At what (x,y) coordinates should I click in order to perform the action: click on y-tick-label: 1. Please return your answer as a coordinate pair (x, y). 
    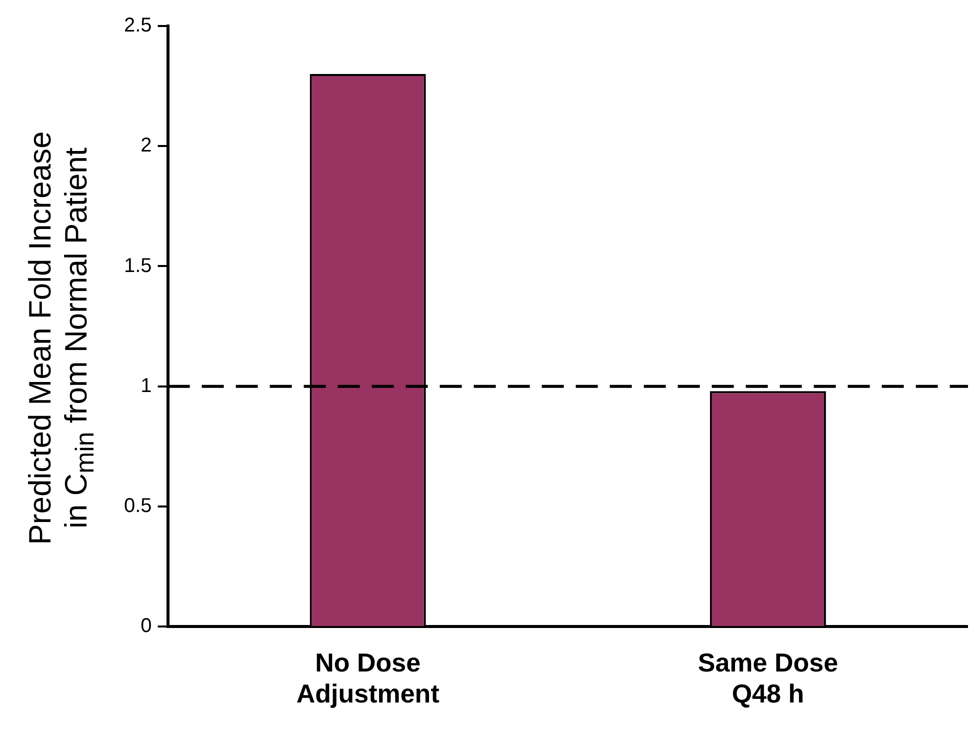
    Looking at the image, I should click on (146, 385).